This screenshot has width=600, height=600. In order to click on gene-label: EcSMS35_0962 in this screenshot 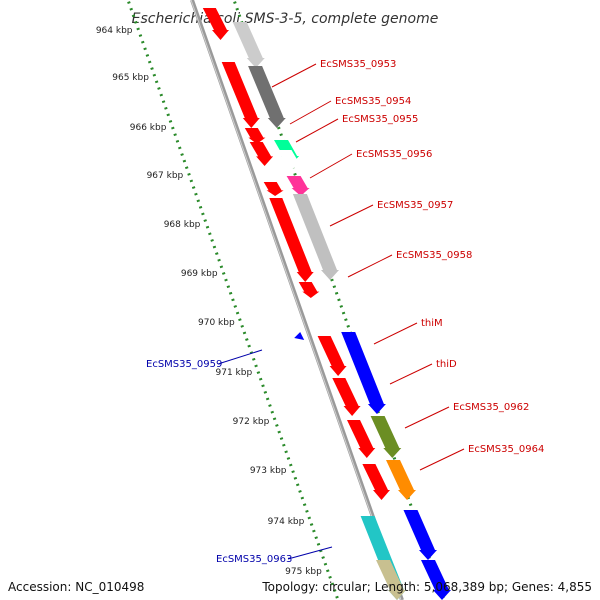, I will do `click(491, 407)`.